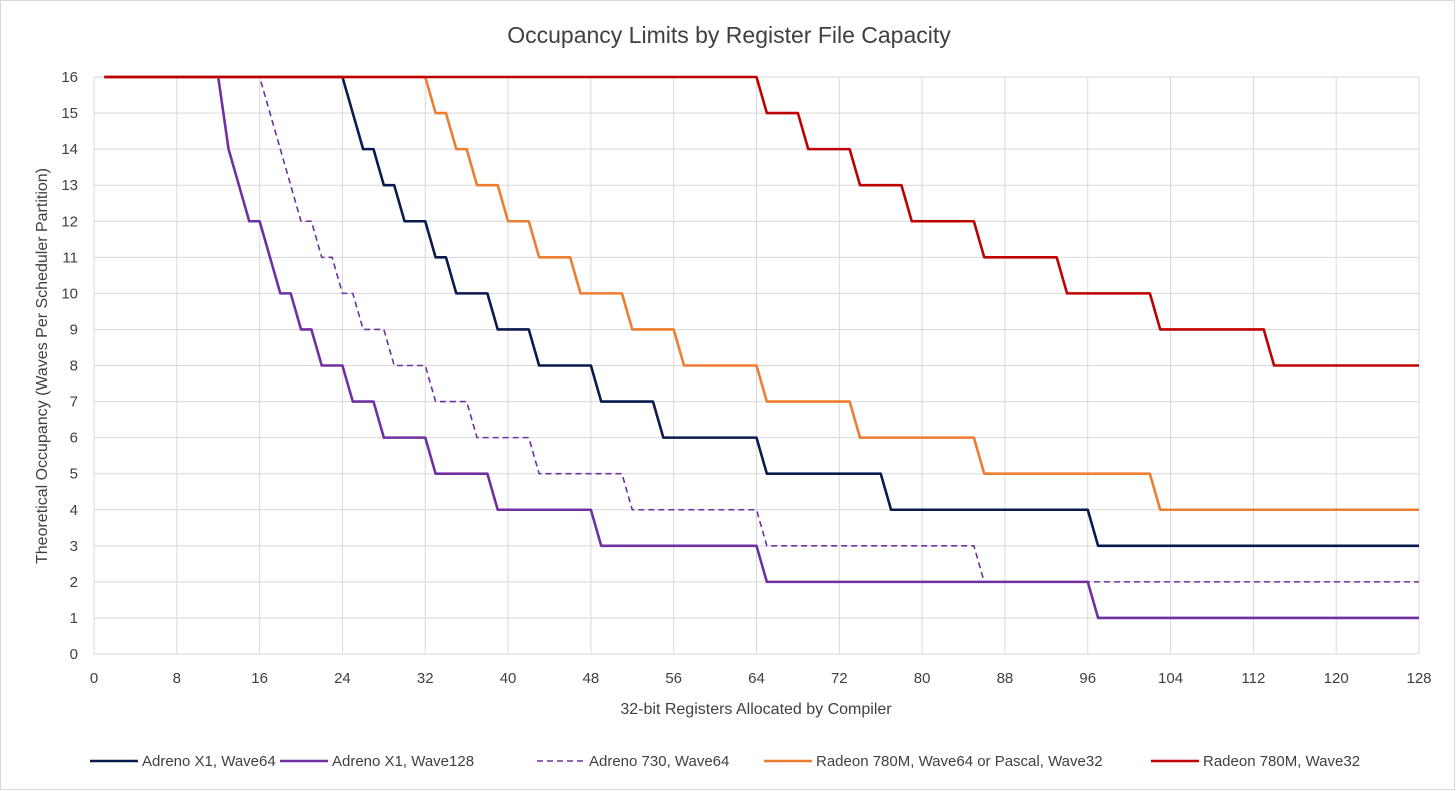 Image resolution: width=1456 pixels, height=791 pixels. What do you see at coordinates (1418, 678) in the screenshot?
I see `x-tick-label: 128` at bounding box center [1418, 678].